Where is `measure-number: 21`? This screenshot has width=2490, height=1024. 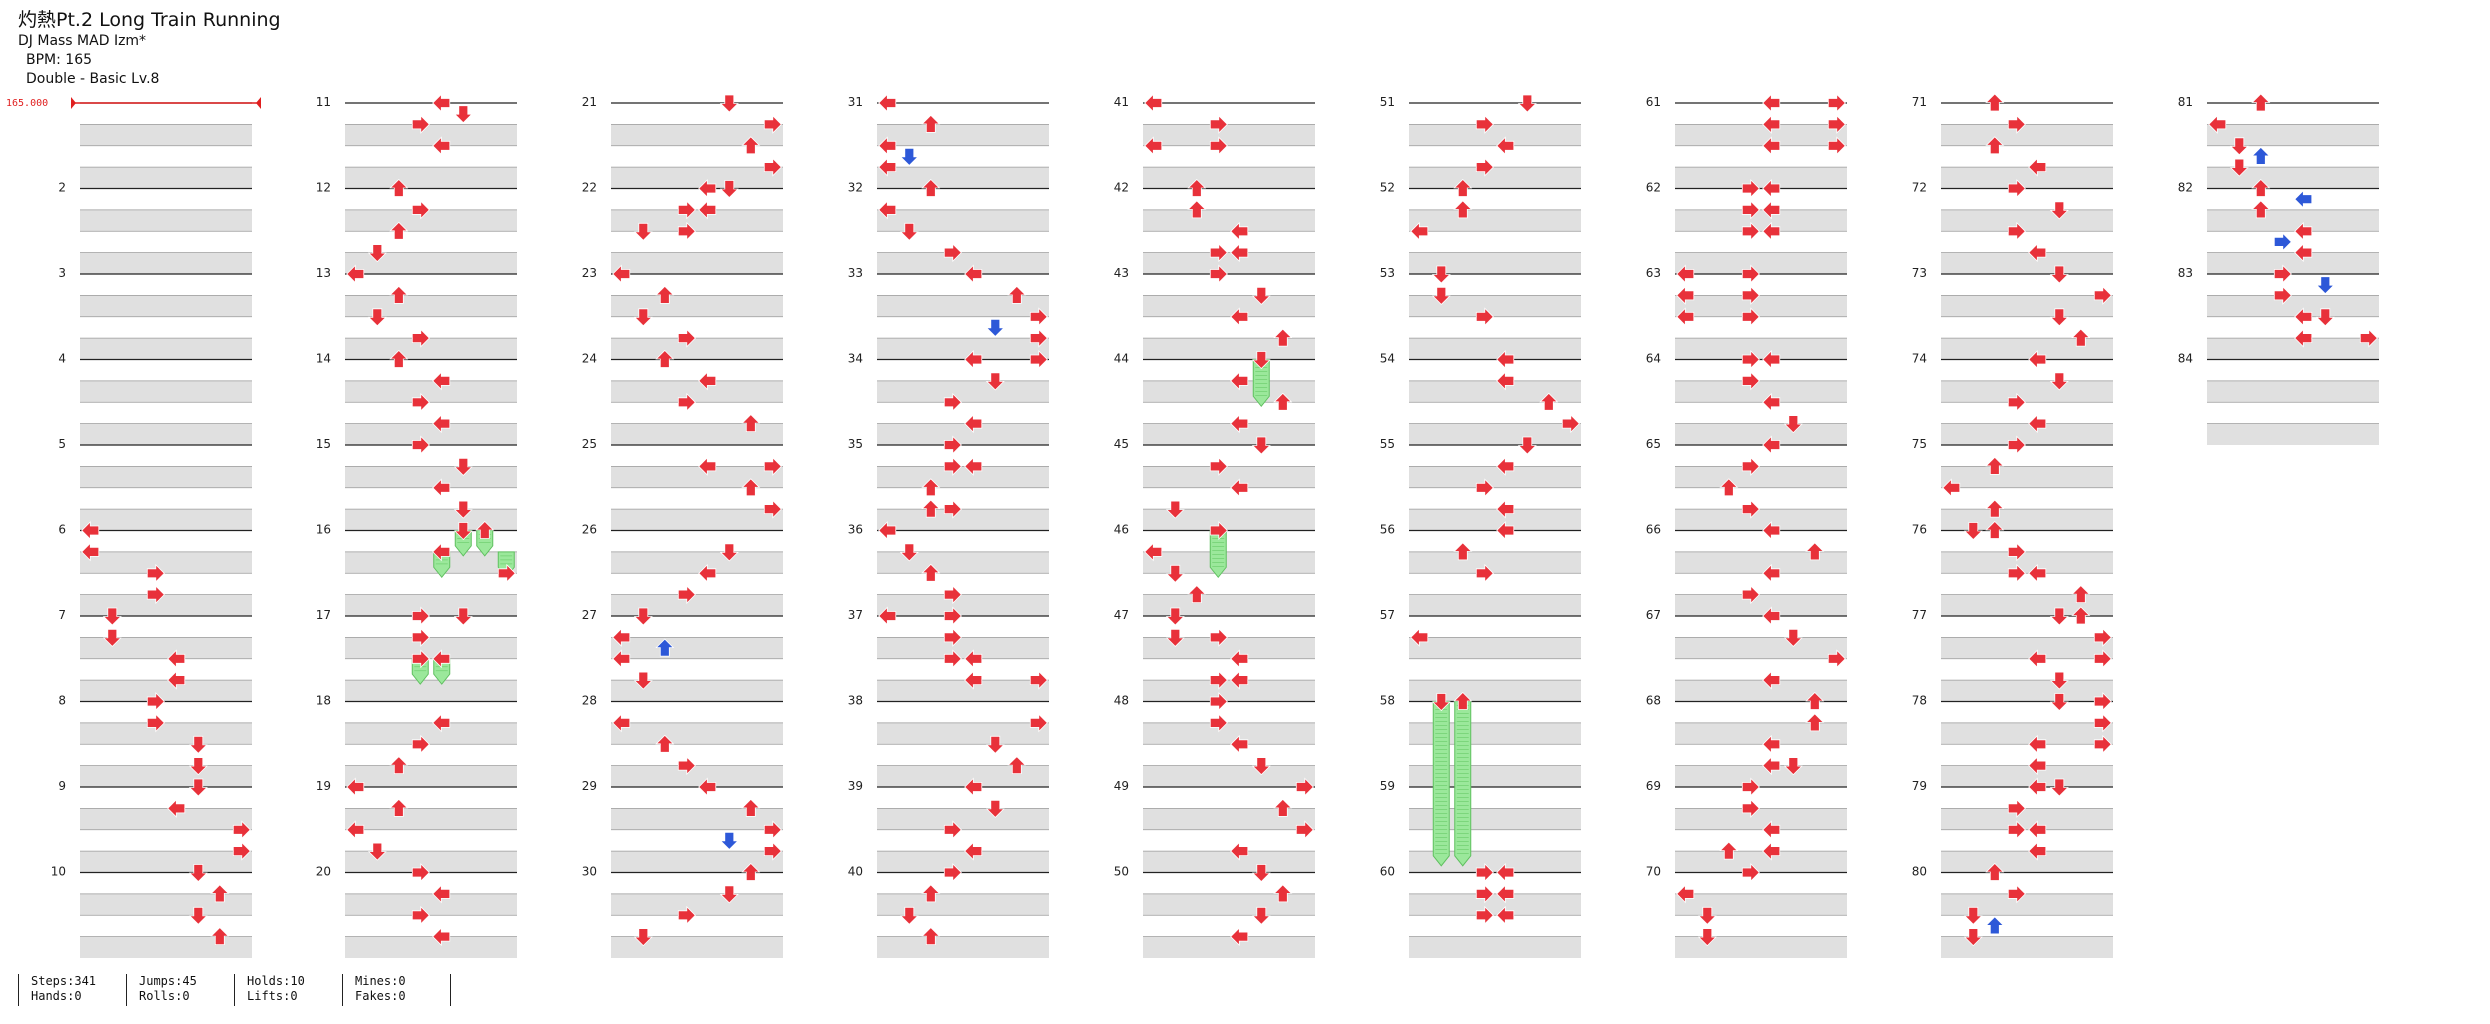 measure-number: 21 is located at coordinates (589, 102).